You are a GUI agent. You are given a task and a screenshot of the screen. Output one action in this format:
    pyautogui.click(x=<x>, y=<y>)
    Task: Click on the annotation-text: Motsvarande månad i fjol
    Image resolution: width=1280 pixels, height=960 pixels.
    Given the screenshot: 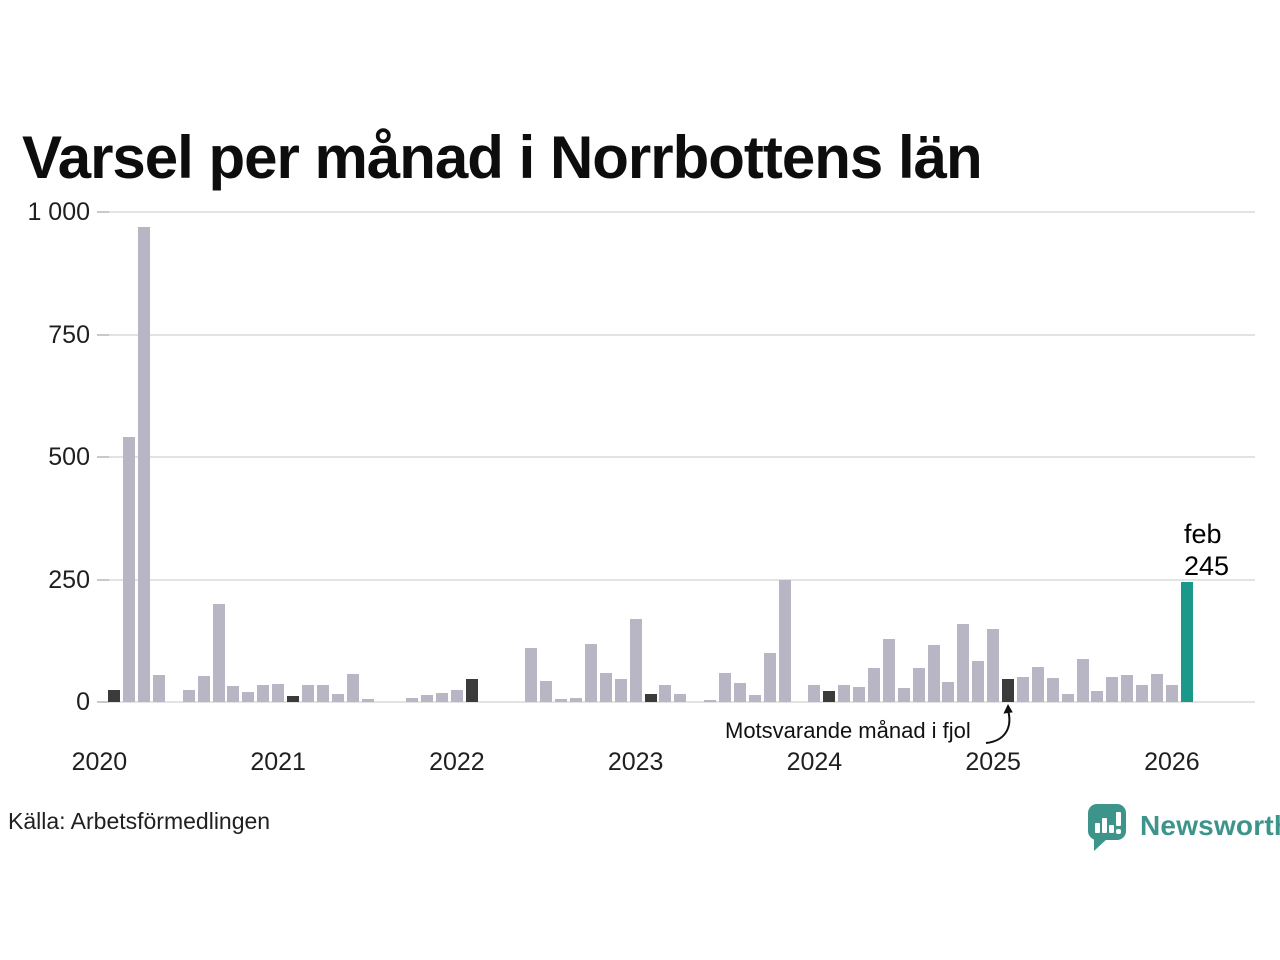 What is the action you would take?
    pyautogui.click(x=848, y=730)
    